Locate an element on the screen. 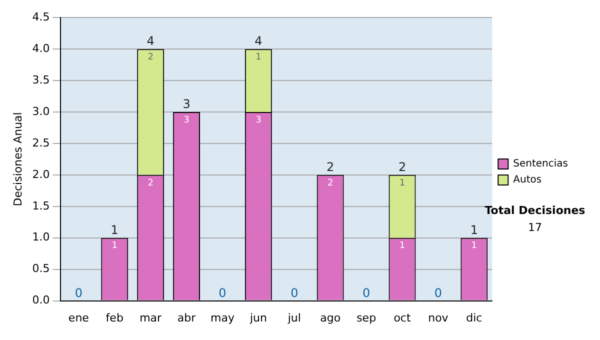  y-tick-label: 1.0 is located at coordinates (41, 237).